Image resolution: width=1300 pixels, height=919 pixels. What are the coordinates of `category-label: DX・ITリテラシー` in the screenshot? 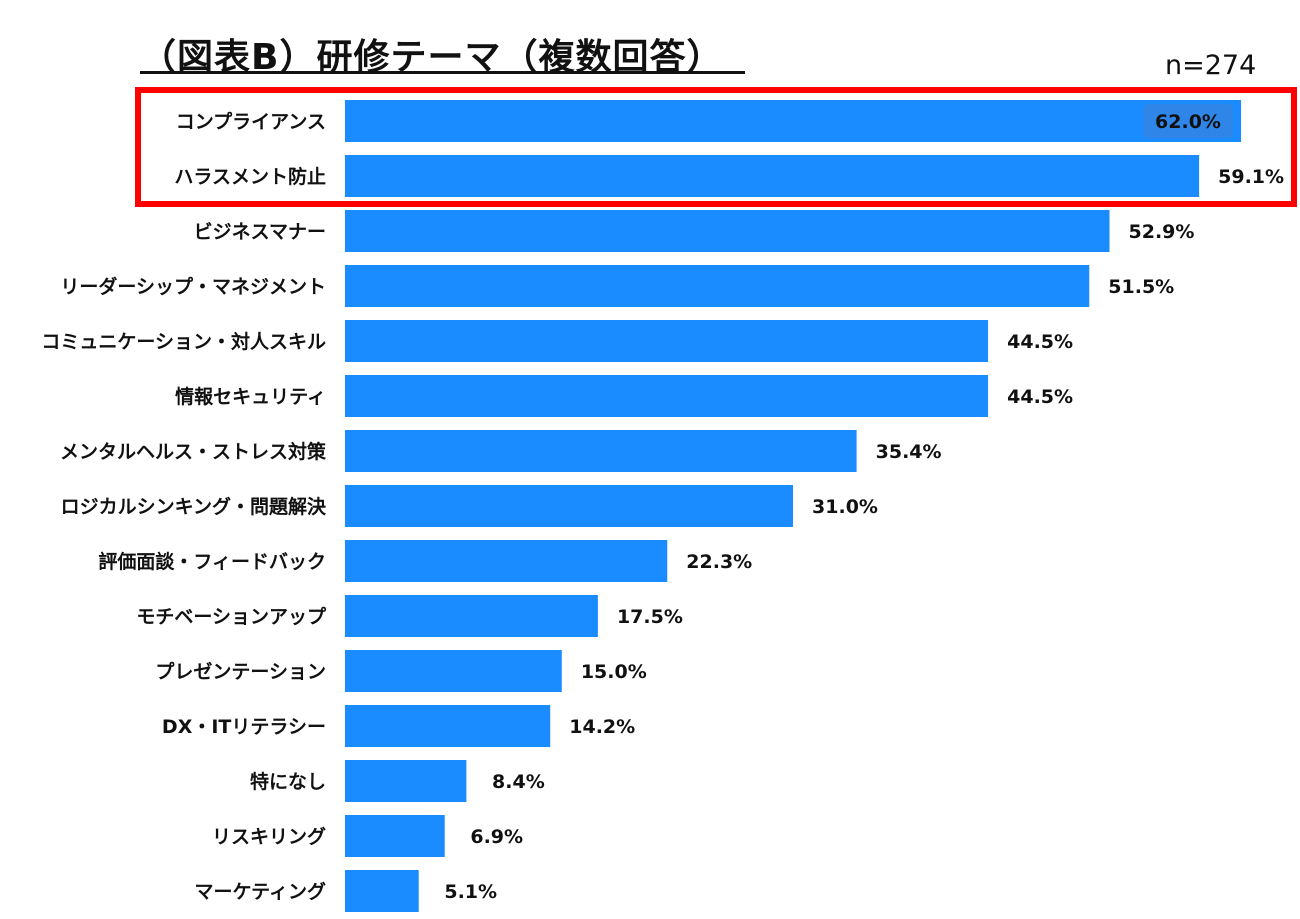 It's located at (244, 727).